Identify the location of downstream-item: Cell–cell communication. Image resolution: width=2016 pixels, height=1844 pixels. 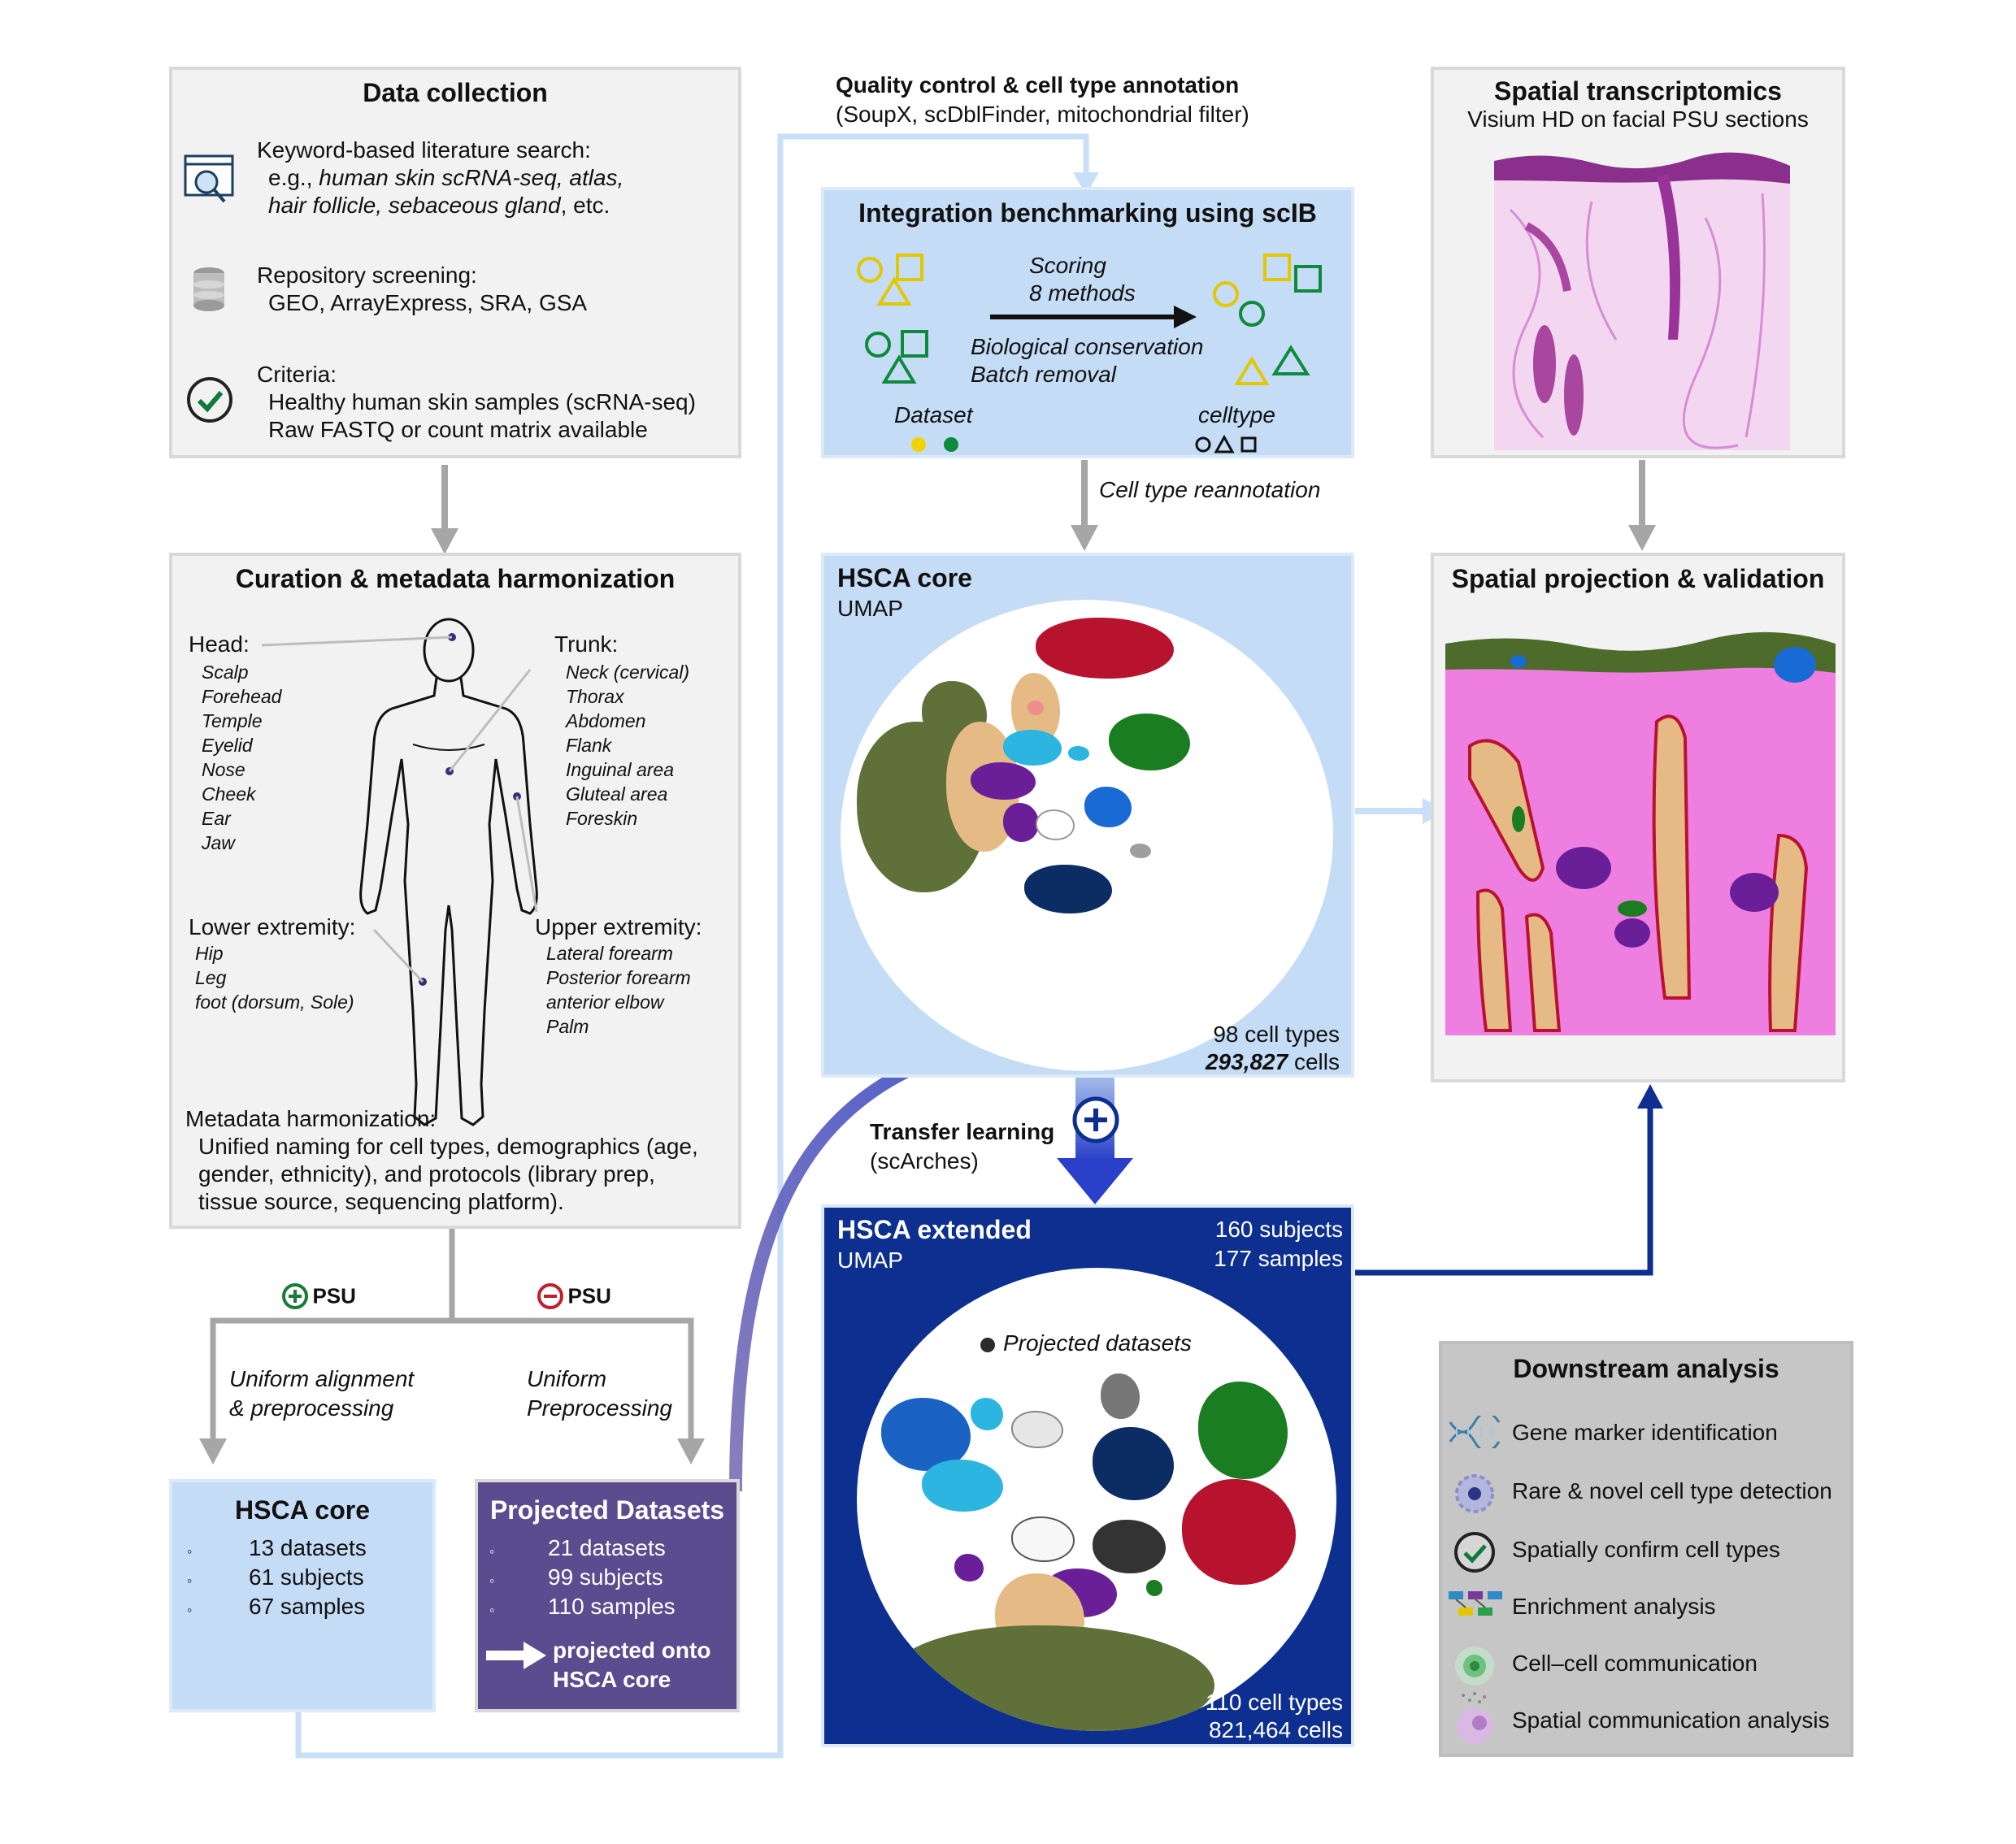
(1634, 1663).